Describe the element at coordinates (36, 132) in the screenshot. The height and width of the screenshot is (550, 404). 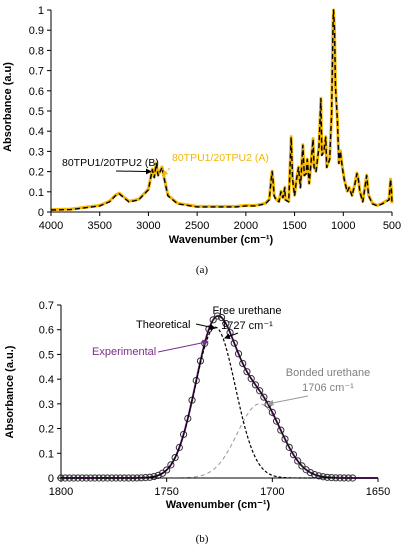
I see `panel-a-y-tick-label: 0.4` at that location.